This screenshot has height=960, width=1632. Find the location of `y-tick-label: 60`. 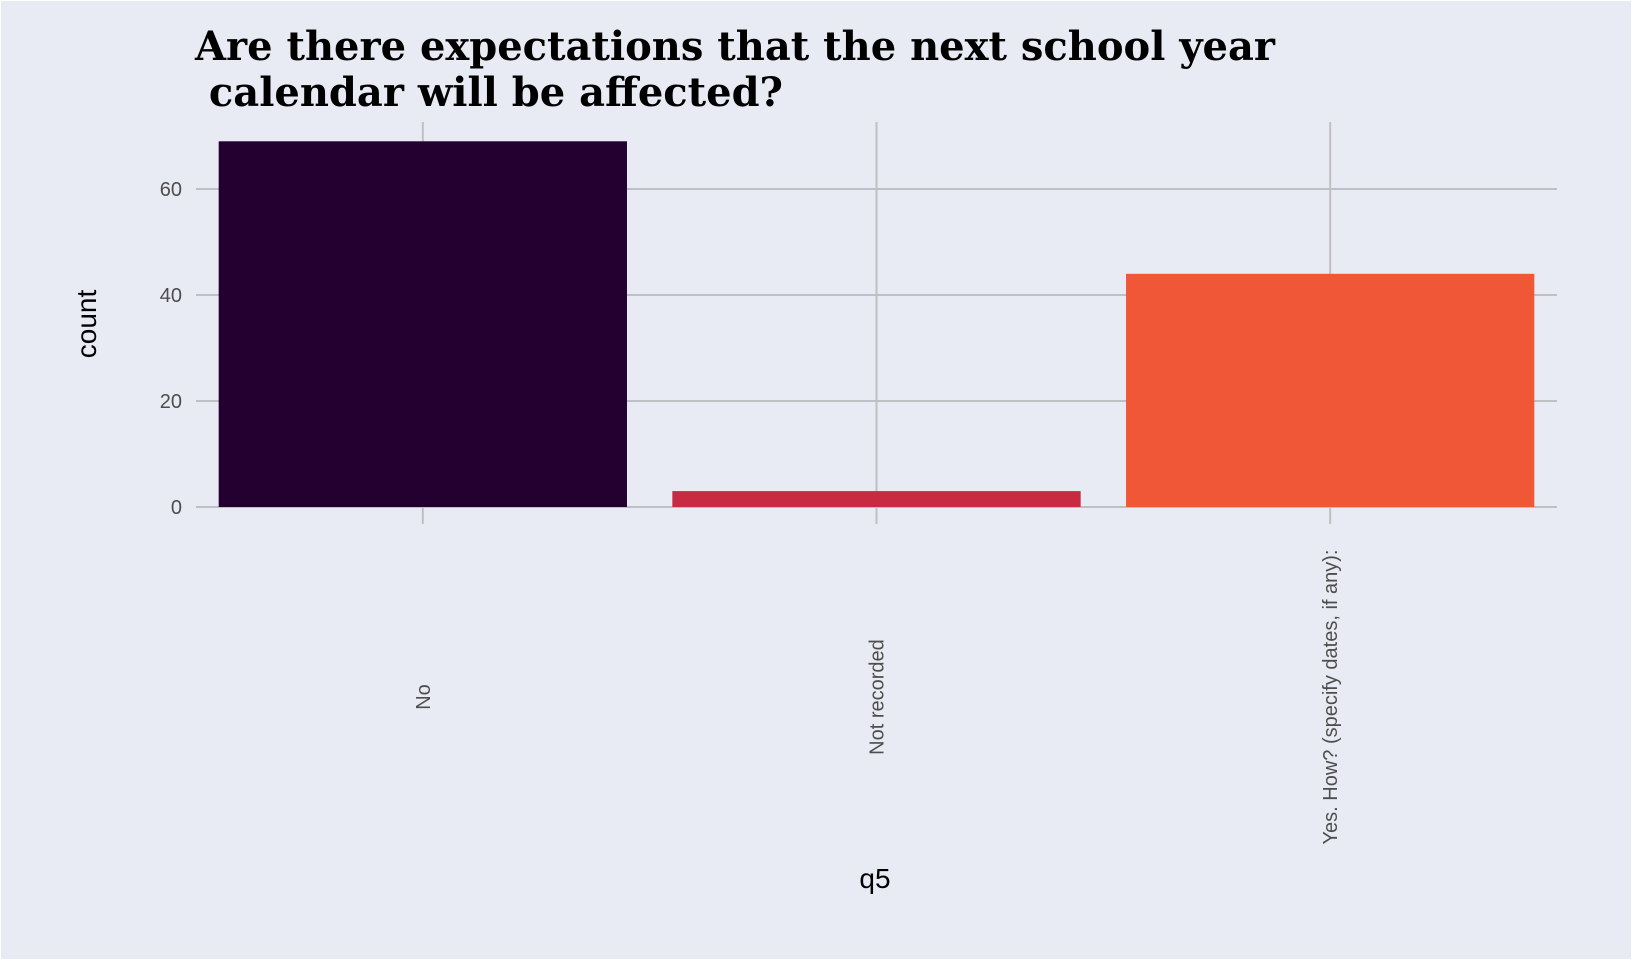

y-tick-label: 60 is located at coordinates (171, 190).